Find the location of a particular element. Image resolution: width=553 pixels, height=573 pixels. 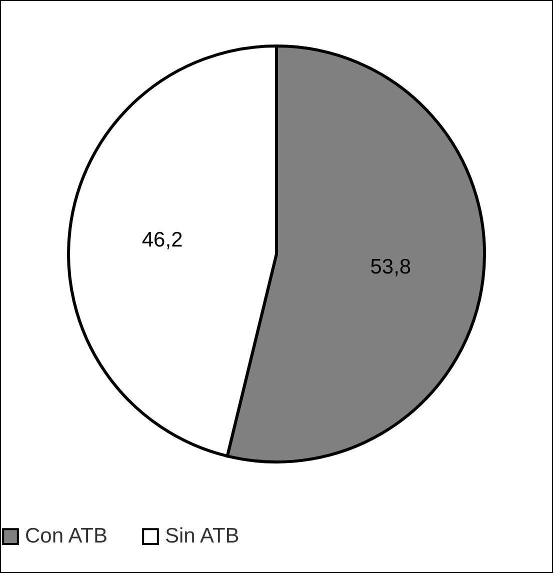

data-label: 53,8 is located at coordinates (391, 267).